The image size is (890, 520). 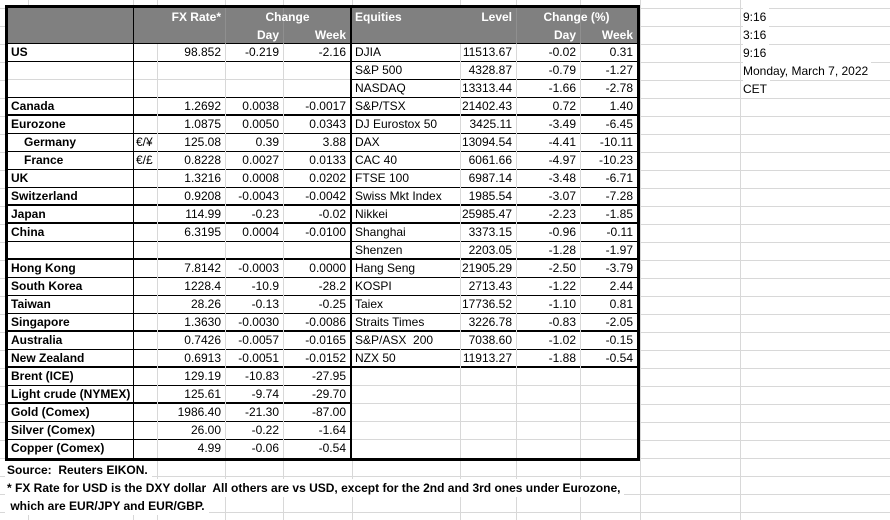 What do you see at coordinates (562, 304) in the screenshot?
I see `equity-day-change-cell: -1.10` at bounding box center [562, 304].